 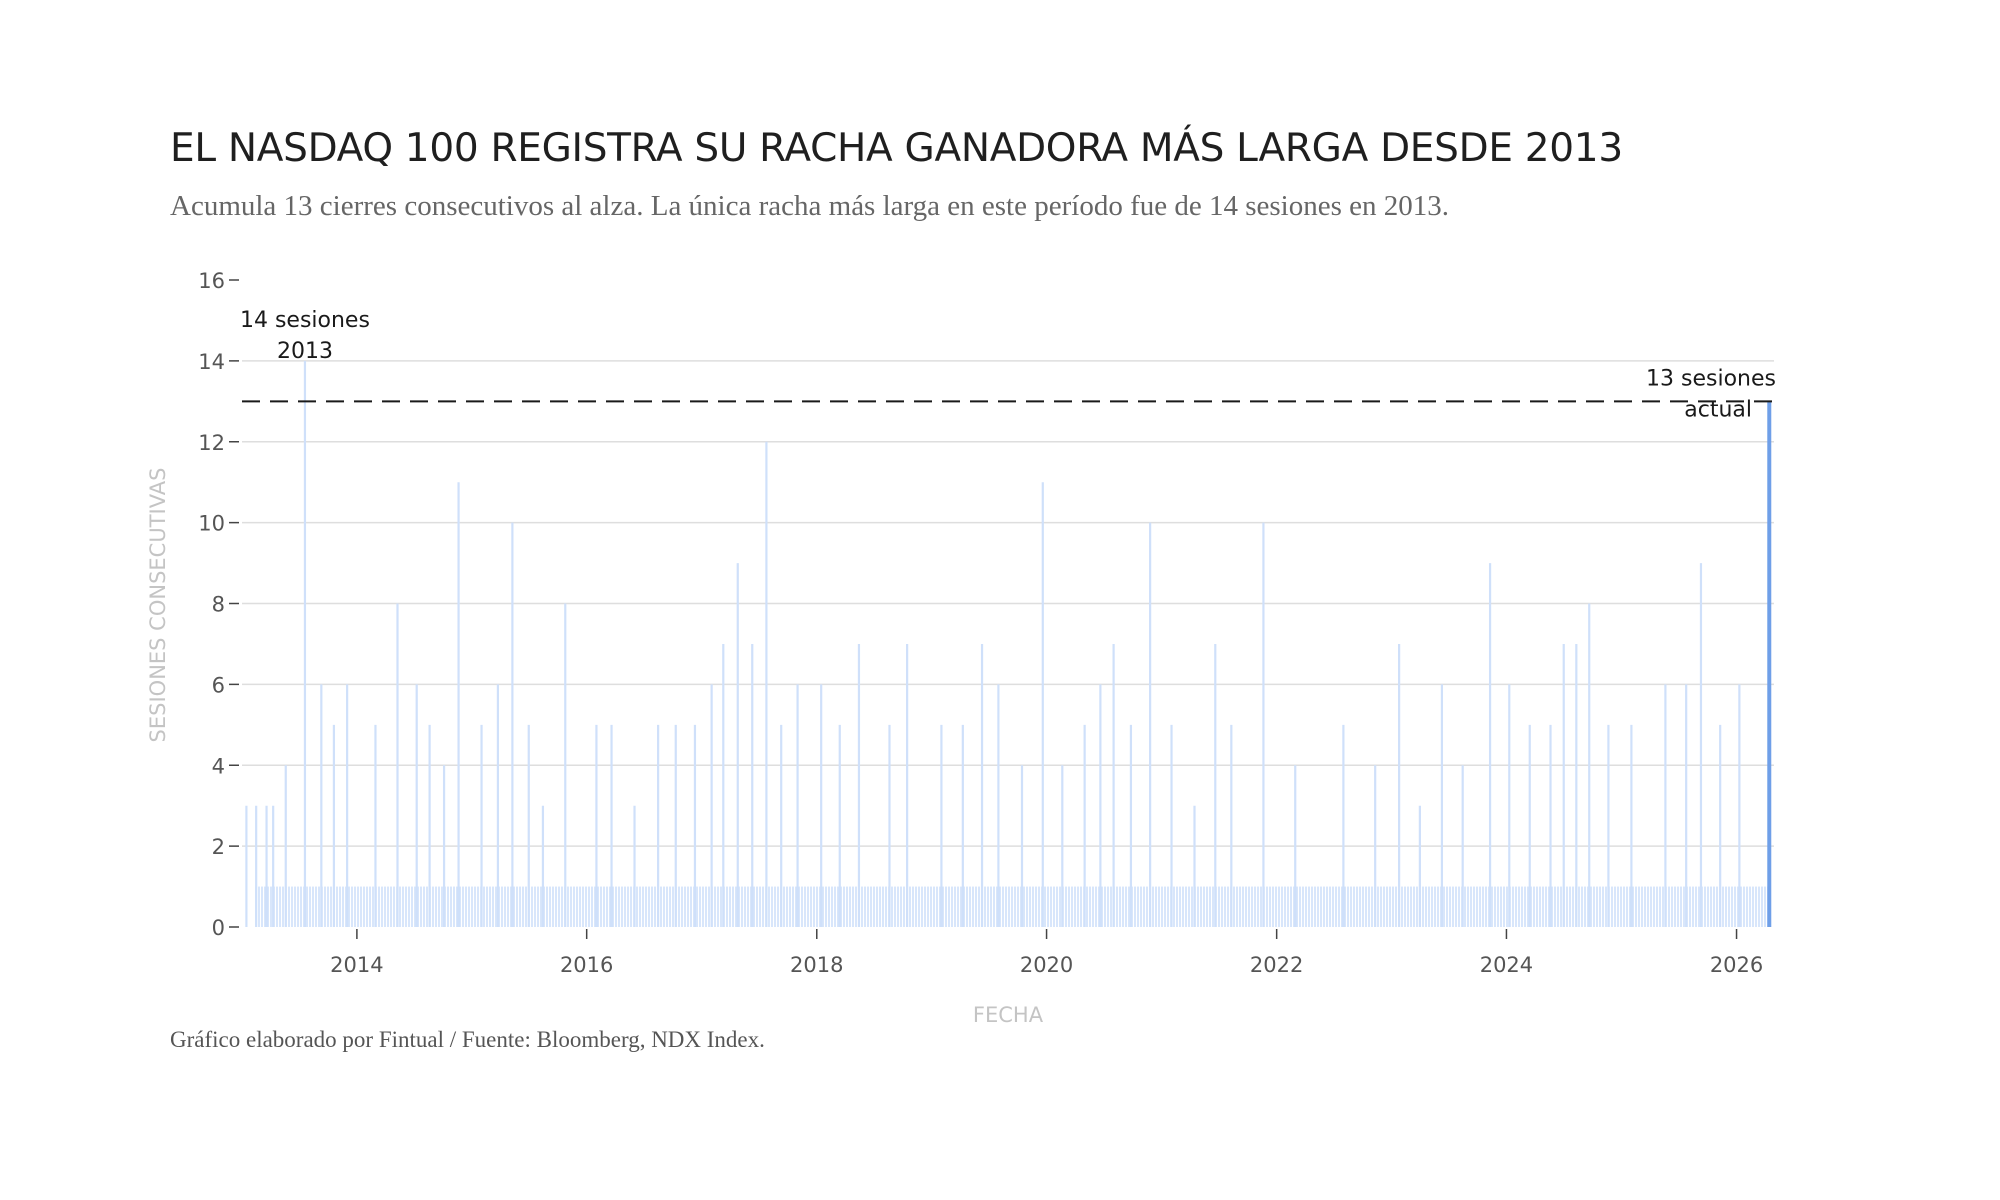 I want to click on x-tick-label: 2018, so click(x=816, y=965).